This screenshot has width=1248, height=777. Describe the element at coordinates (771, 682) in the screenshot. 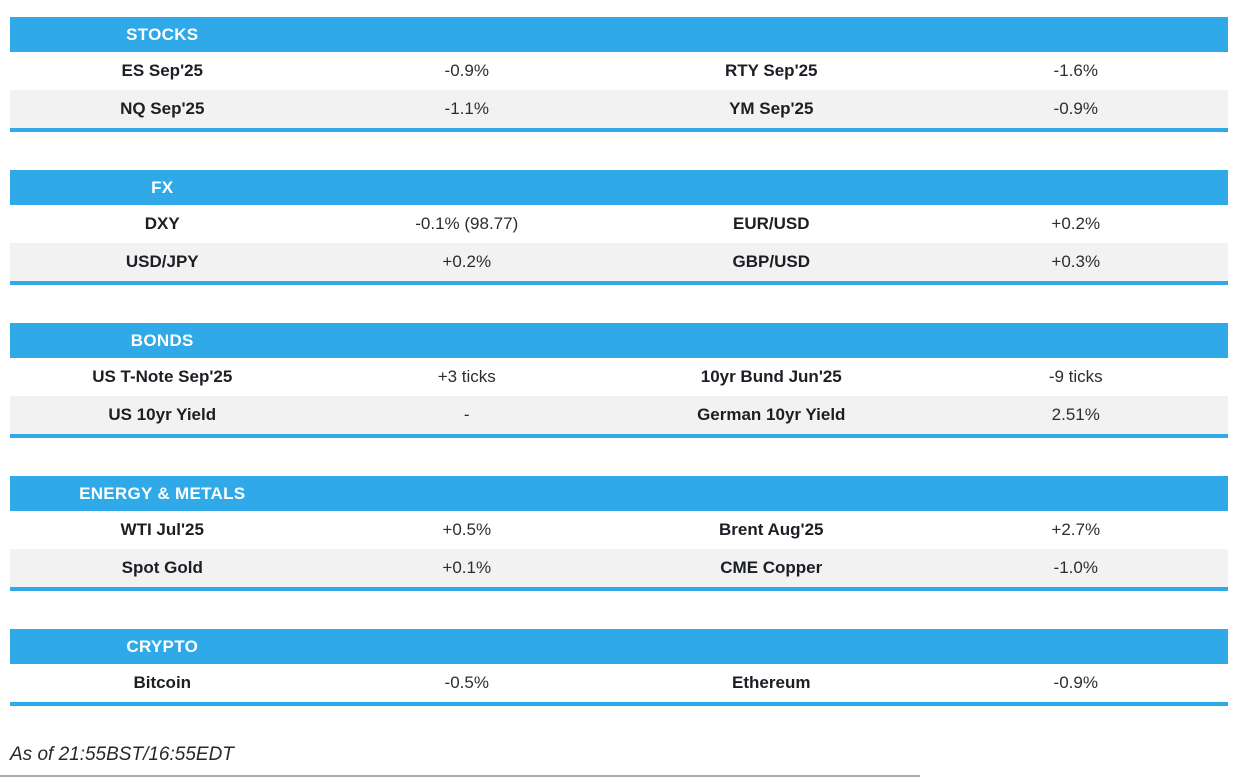

I see `instrument-label: Ethereum` at that location.